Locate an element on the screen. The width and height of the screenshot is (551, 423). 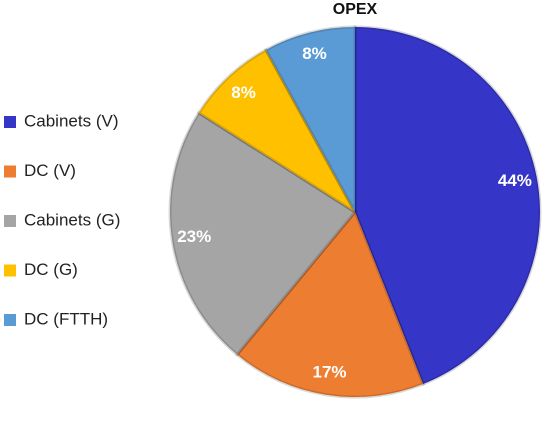
data-label: 17% is located at coordinates (330, 371).